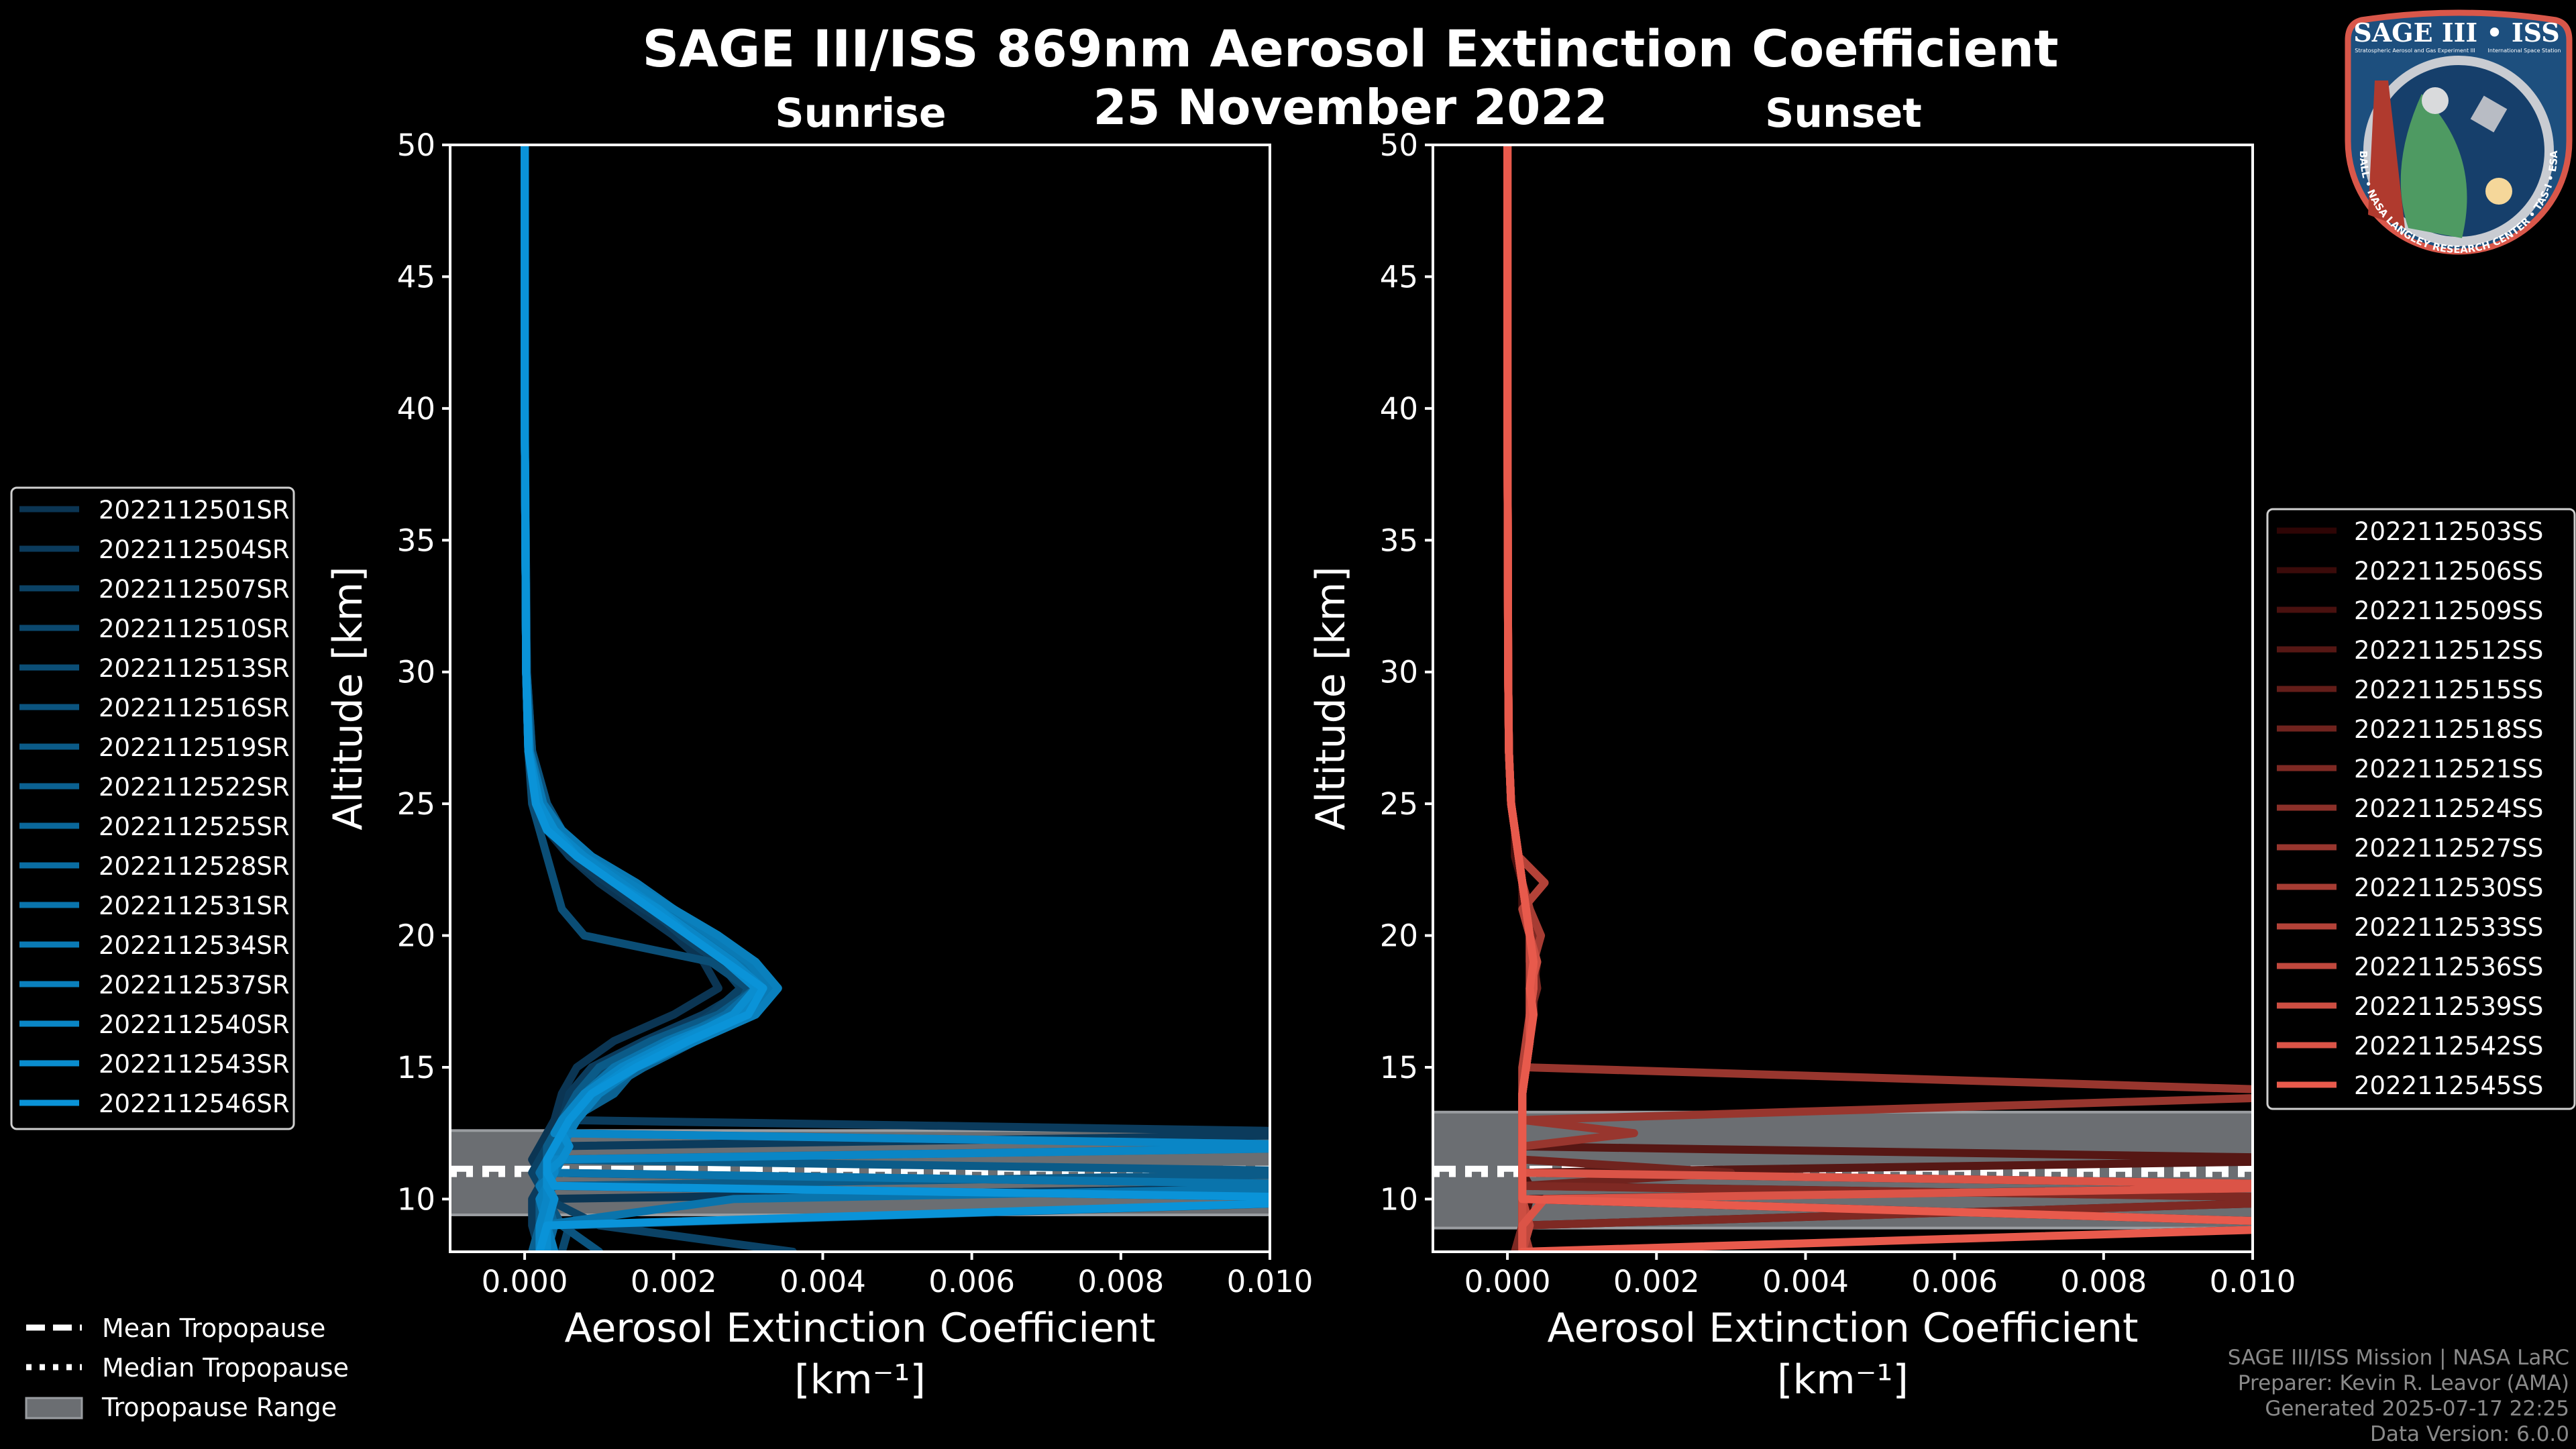  I want to click on footer-mission: SAGE III/ISS Mission | NASA LaRC, so click(2398, 1358).